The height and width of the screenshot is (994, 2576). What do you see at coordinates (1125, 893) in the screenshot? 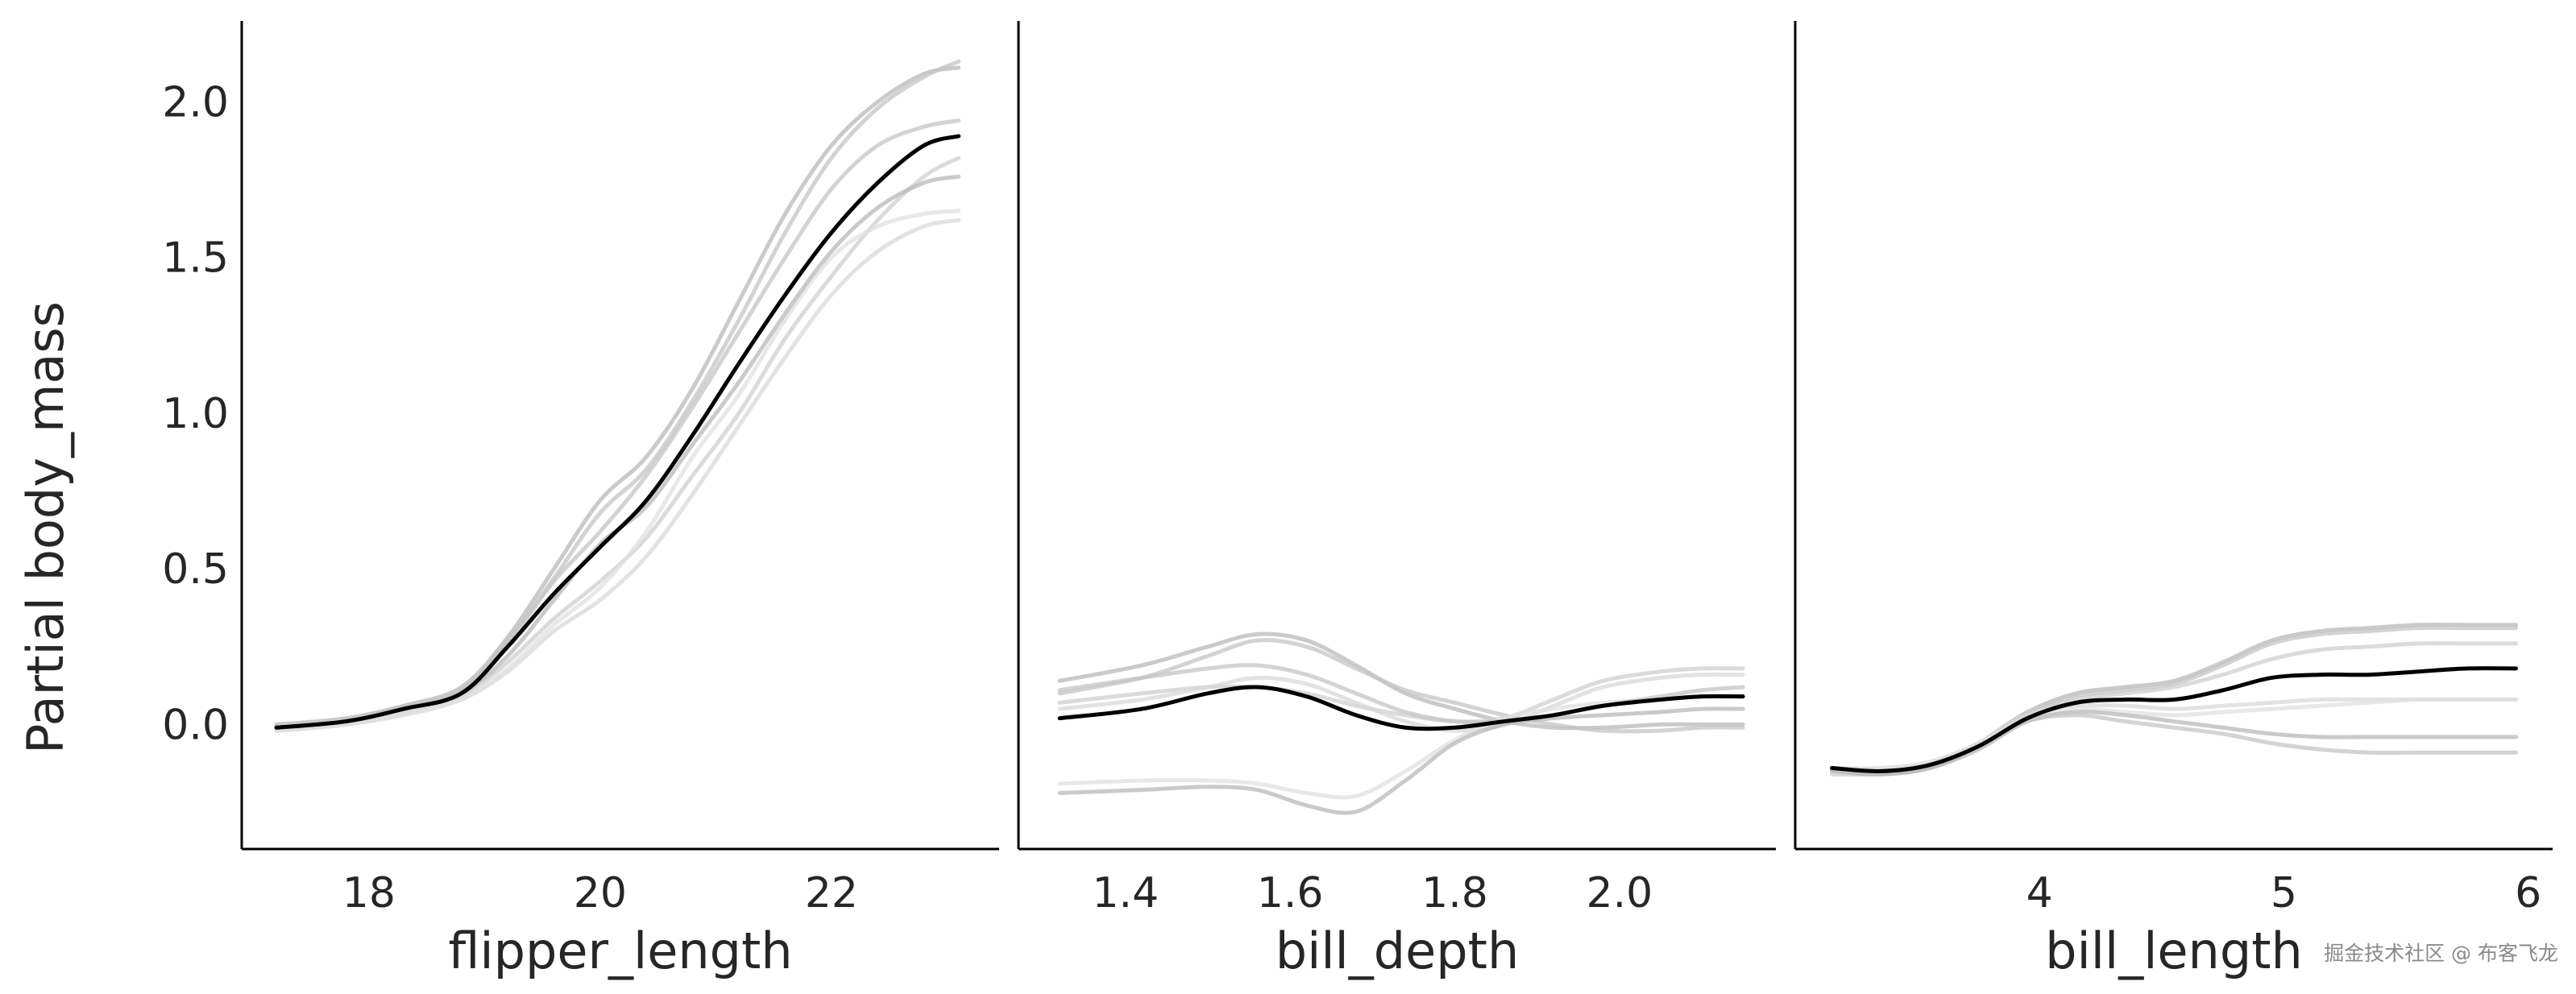
I see `x-tick-label: 1.4` at bounding box center [1125, 893].